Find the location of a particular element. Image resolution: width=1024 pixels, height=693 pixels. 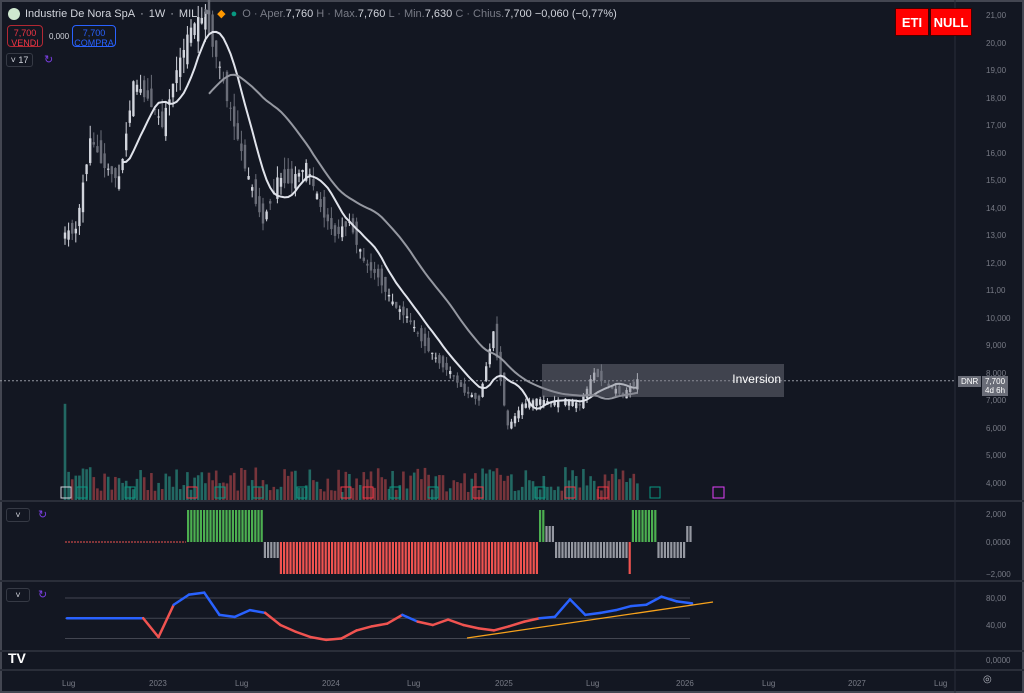

inversion-zone: Inversion is located at coordinates (663, 380).